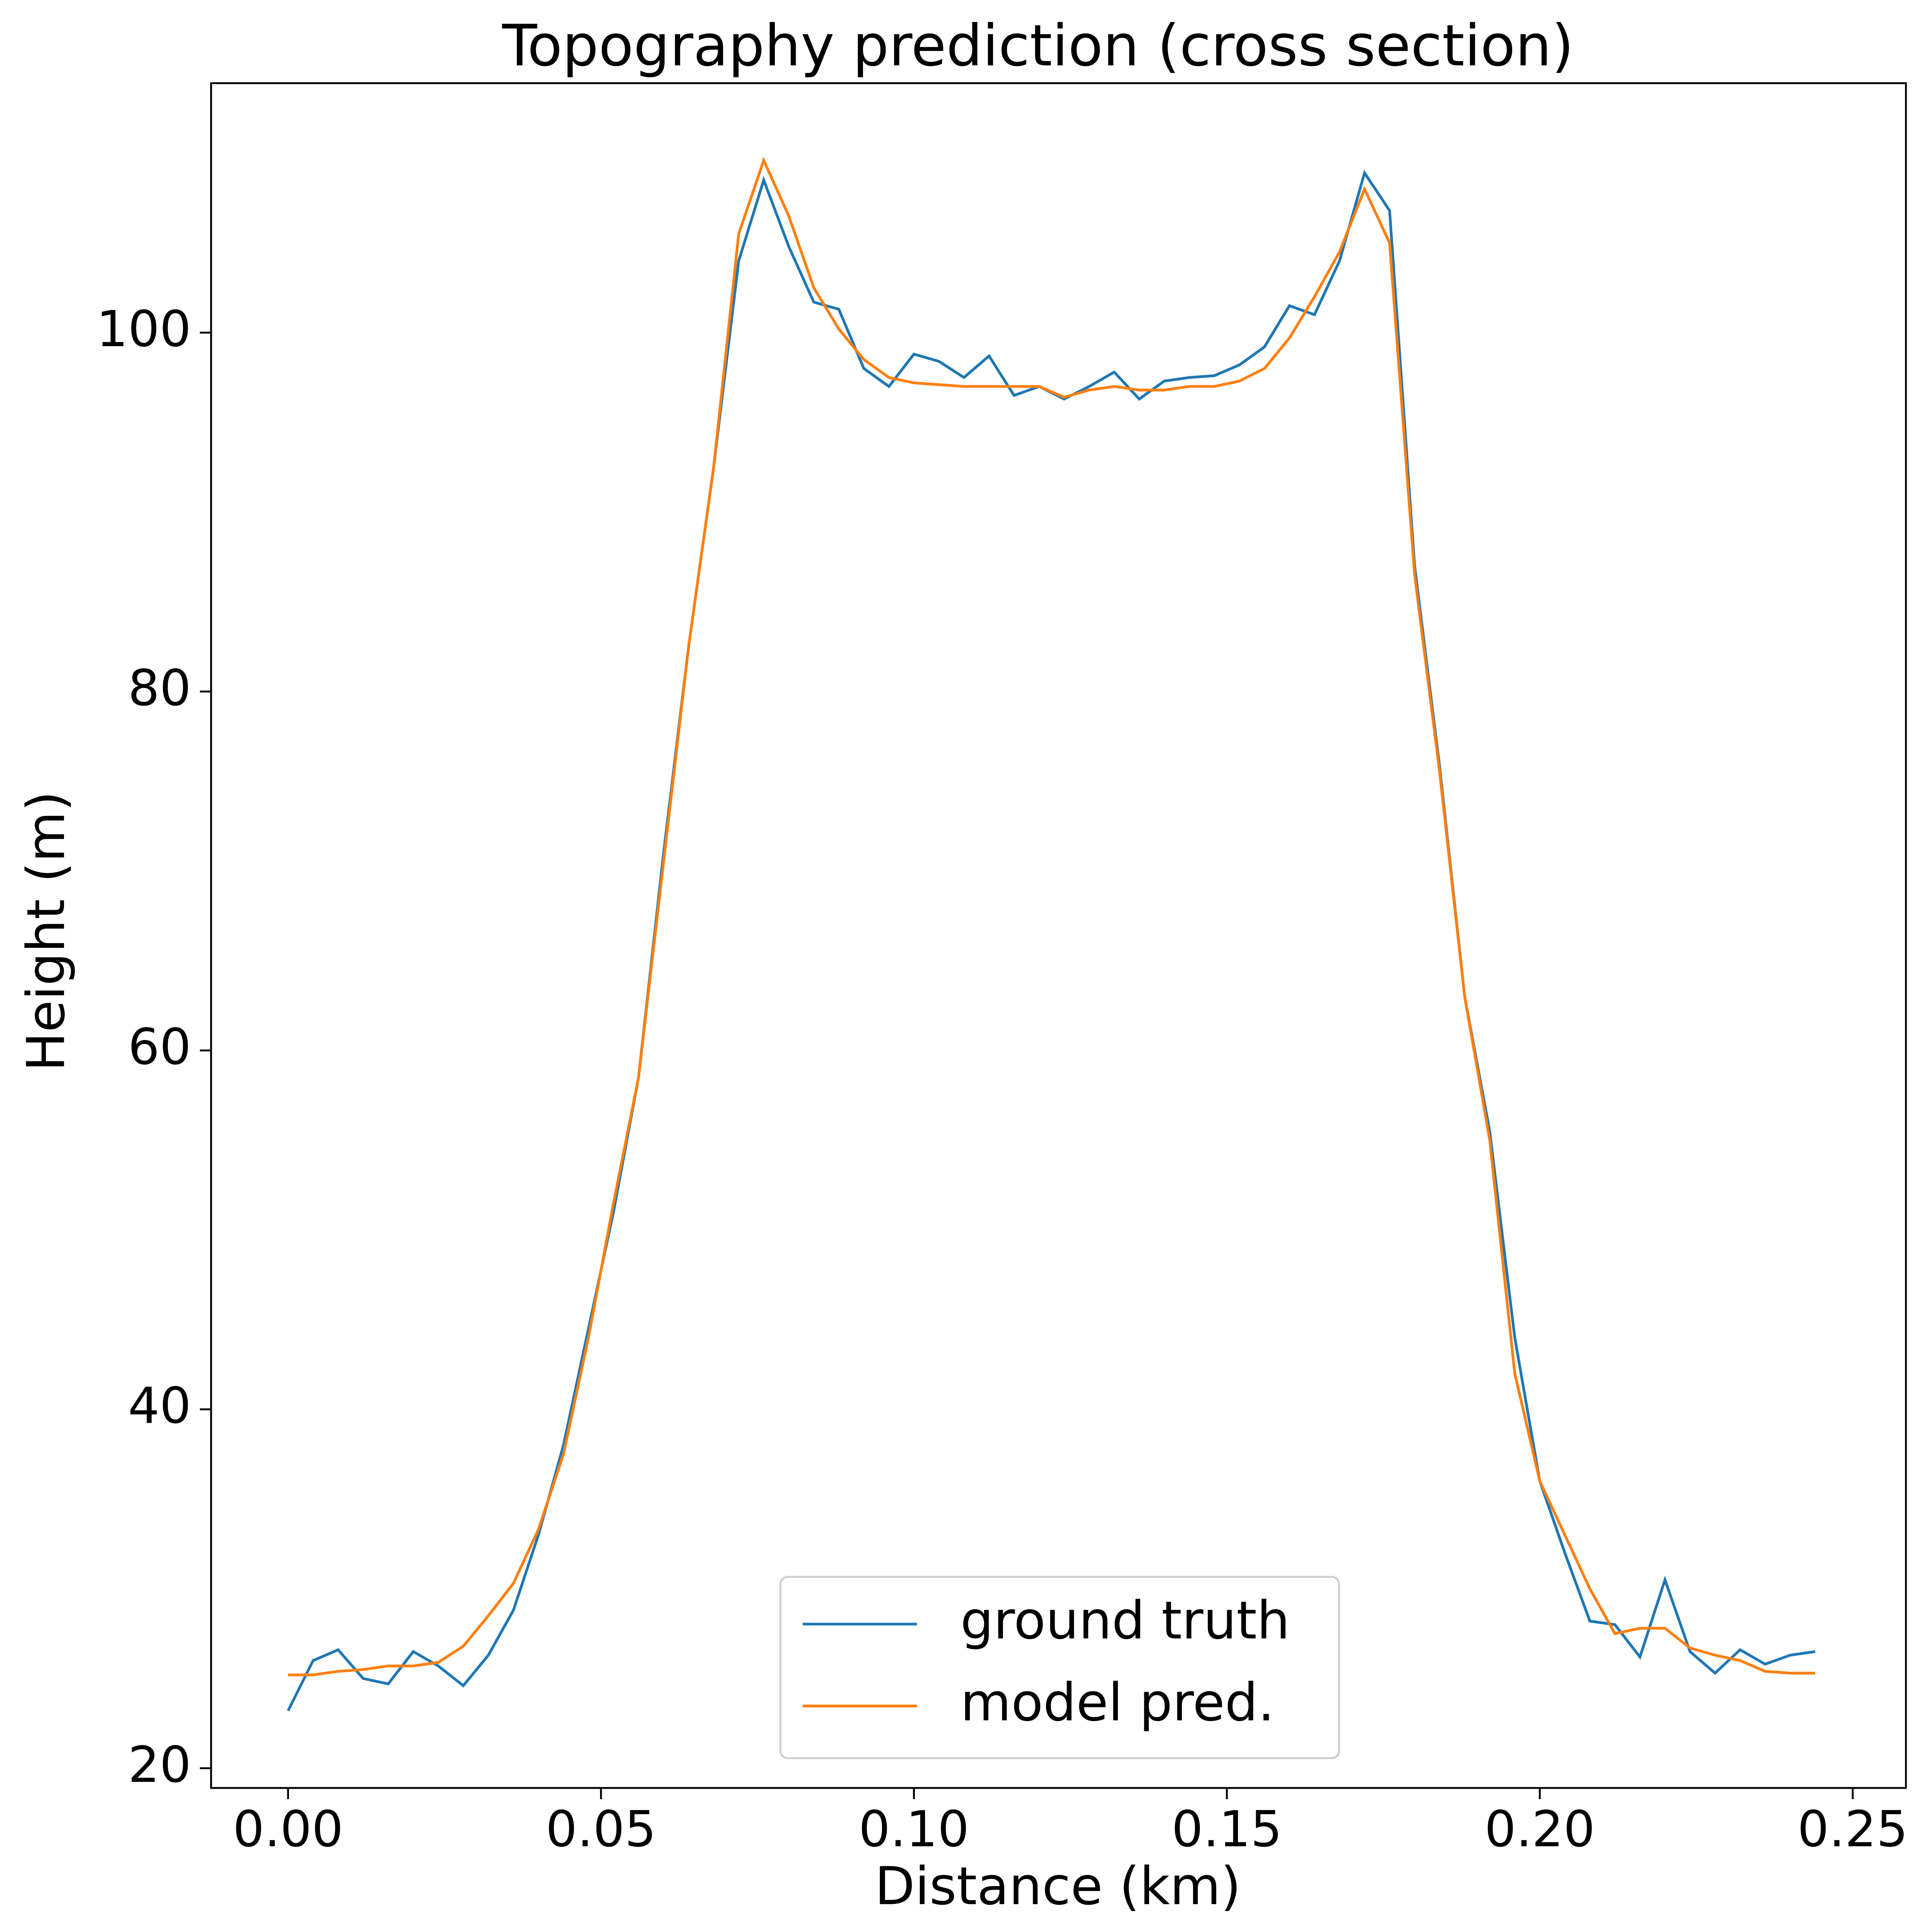  What do you see at coordinates (159, 1765) in the screenshot?
I see `y-tick-label: 20` at bounding box center [159, 1765].